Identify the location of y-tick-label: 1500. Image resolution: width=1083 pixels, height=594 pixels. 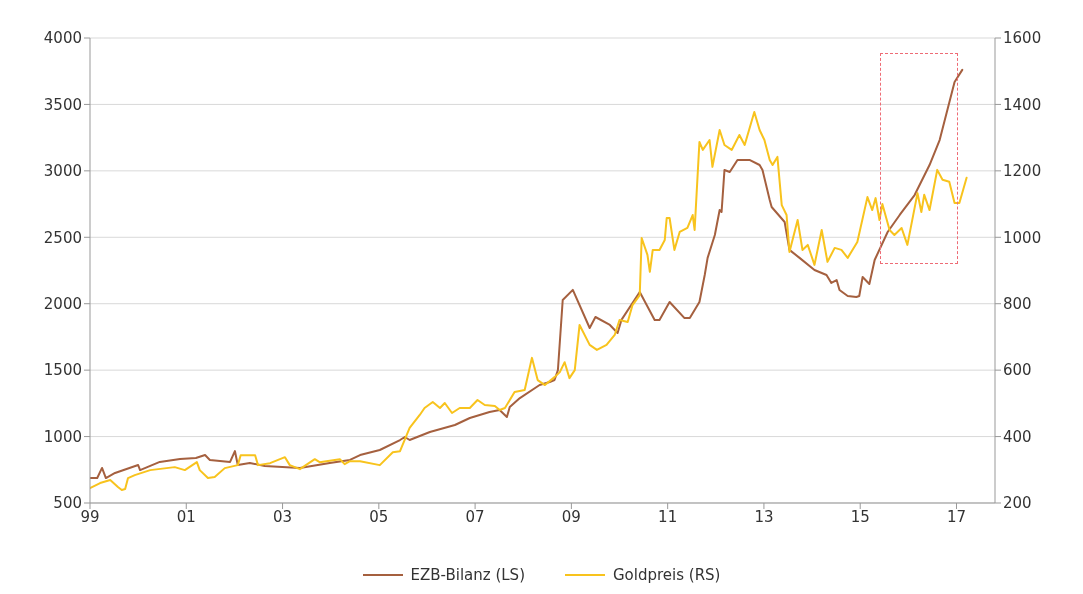
(62, 370).